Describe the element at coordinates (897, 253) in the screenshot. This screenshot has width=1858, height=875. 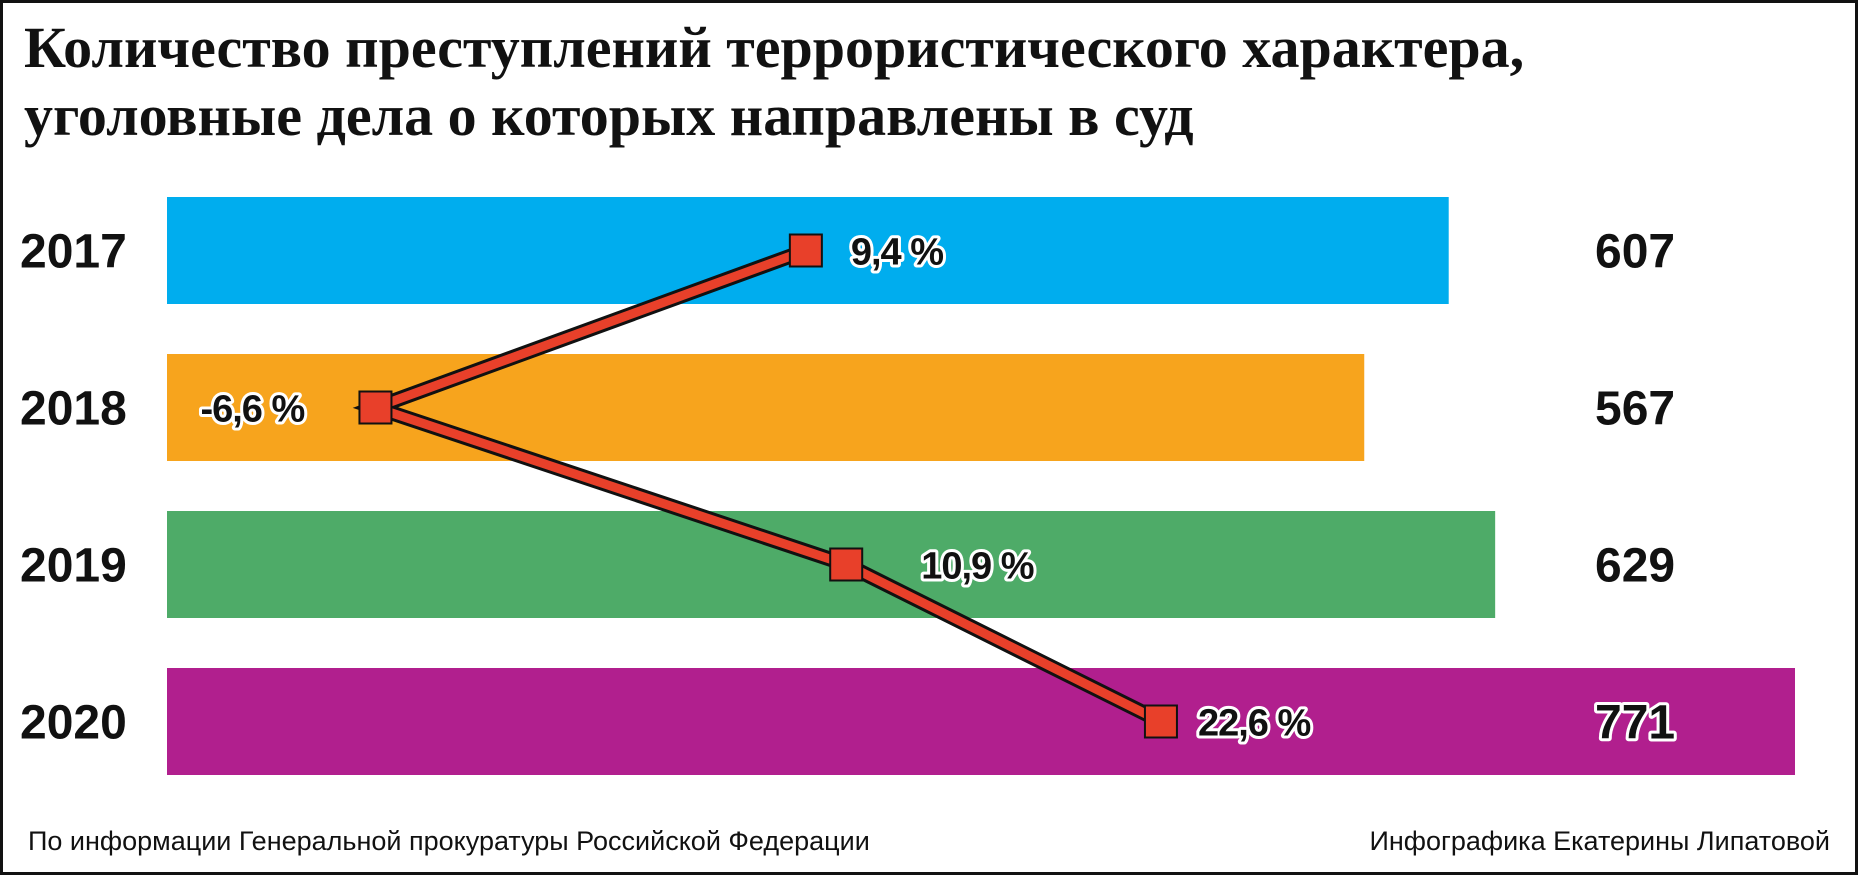
I see `change-label-2017: 9,4 %` at that location.